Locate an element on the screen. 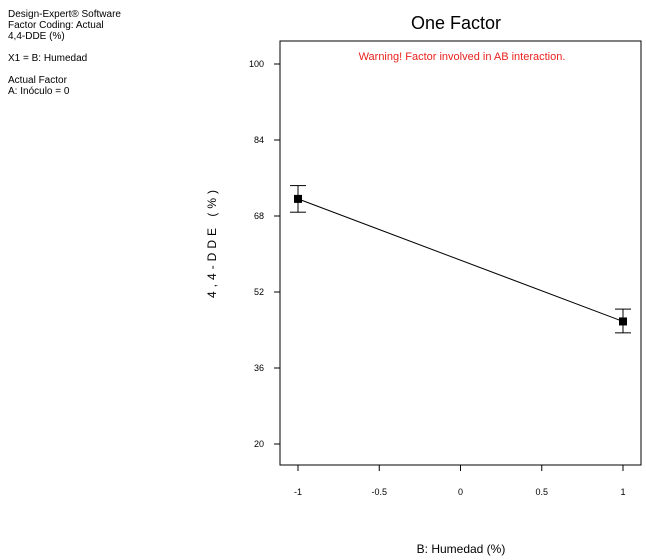  y-axis: 20 36 52 68 84 100 is located at coordinates (264, 254).